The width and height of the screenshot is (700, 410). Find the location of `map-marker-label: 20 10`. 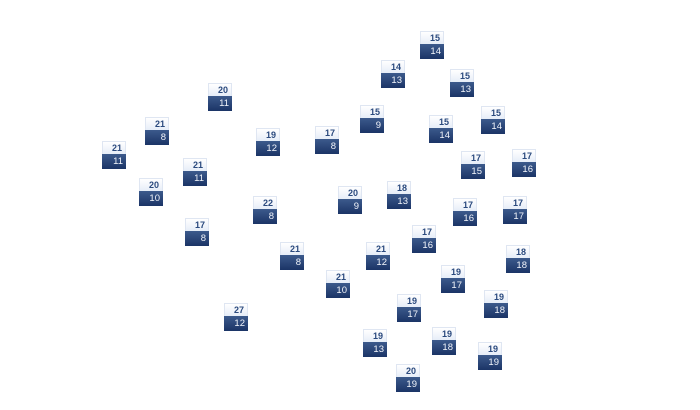

map-marker-label: 20 10 is located at coordinates (151, 192).